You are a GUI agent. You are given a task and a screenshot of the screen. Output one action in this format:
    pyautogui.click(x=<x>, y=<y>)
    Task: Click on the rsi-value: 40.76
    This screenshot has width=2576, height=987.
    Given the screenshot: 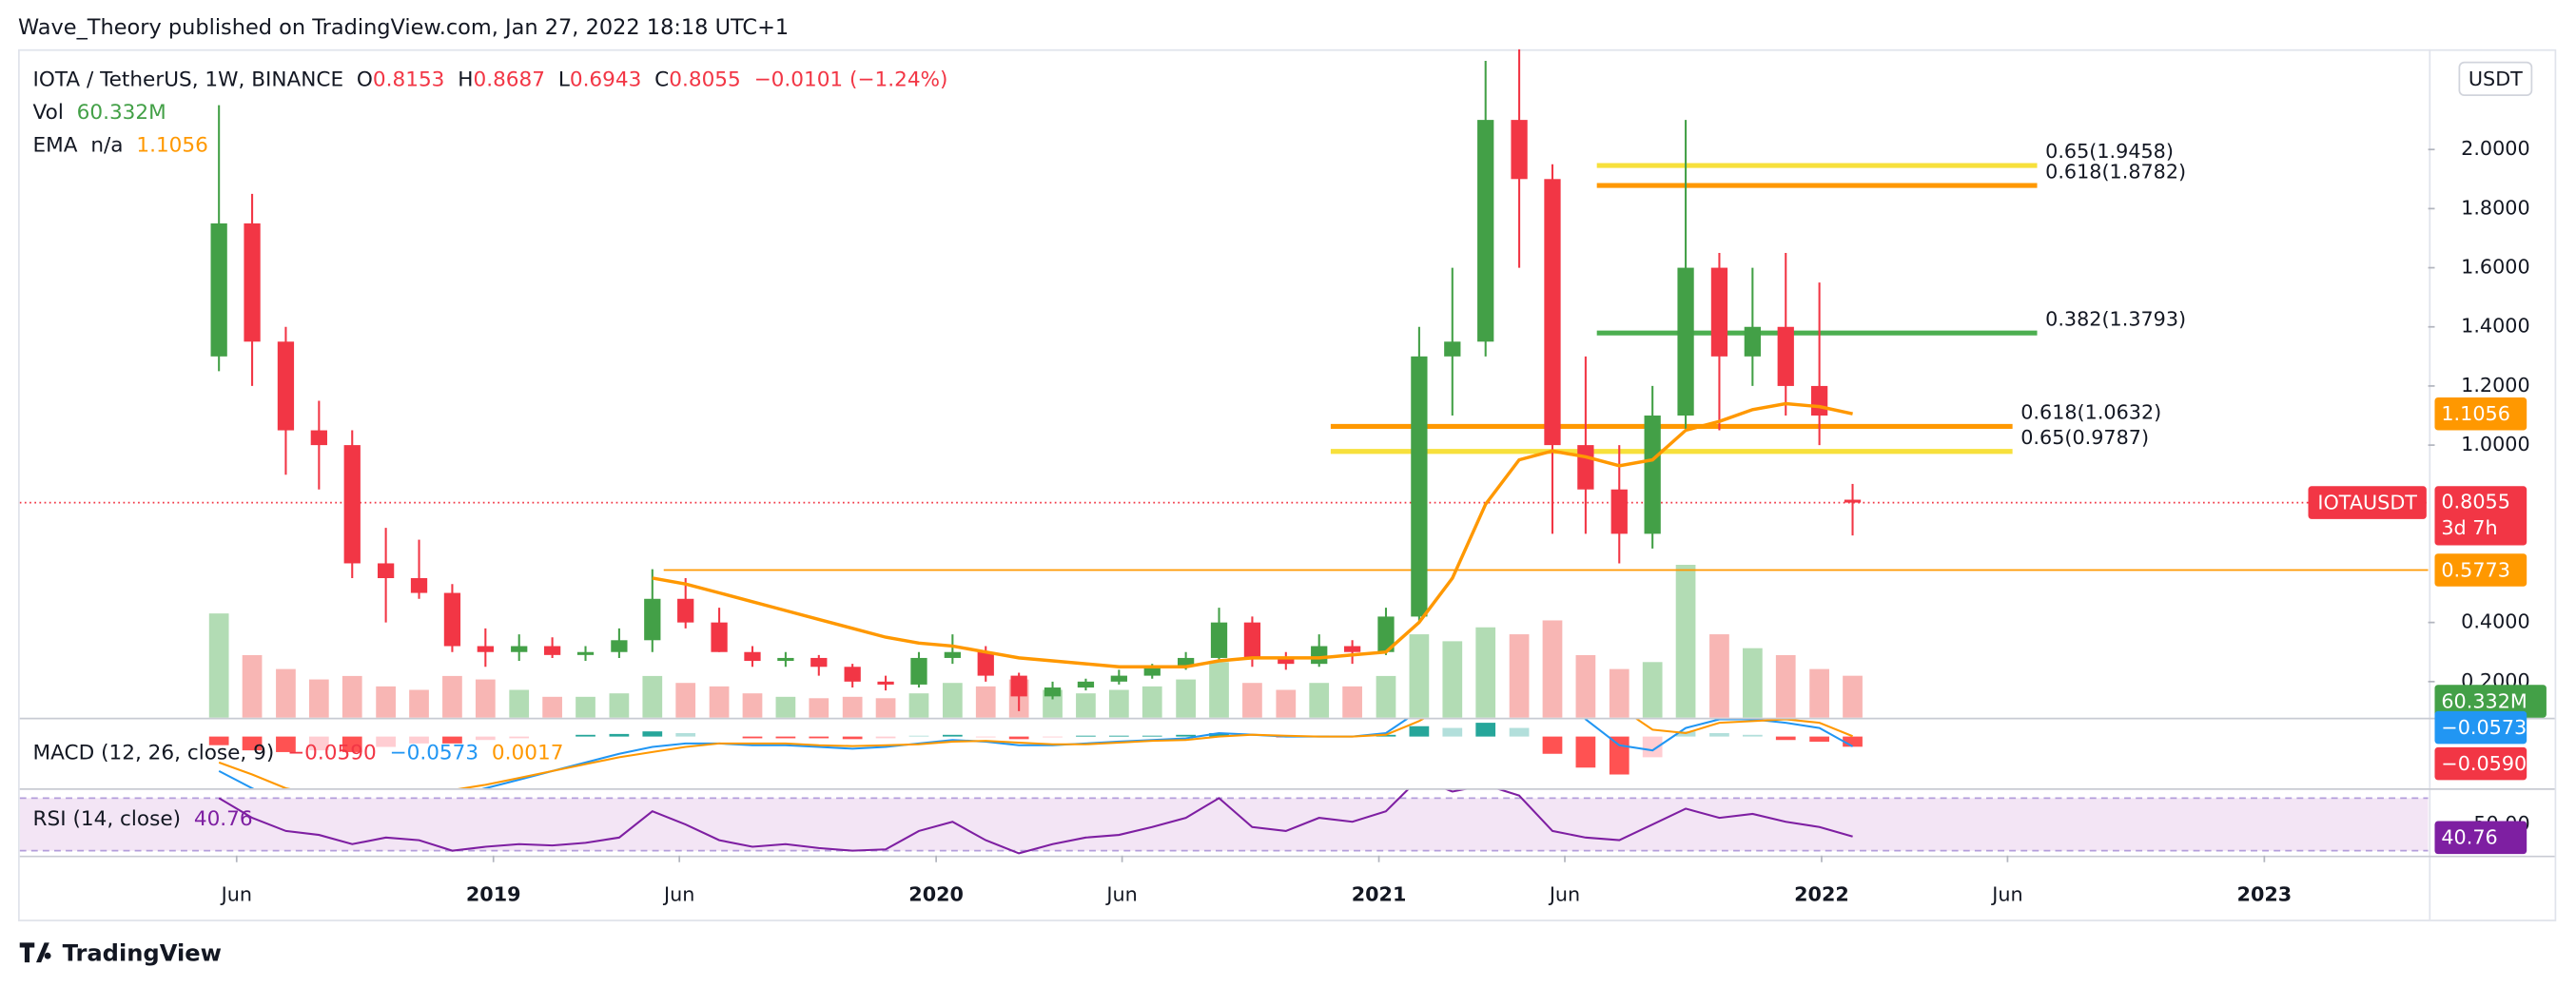 What is the action you would take?
    pyautogui.click(x=224, y=819)
    